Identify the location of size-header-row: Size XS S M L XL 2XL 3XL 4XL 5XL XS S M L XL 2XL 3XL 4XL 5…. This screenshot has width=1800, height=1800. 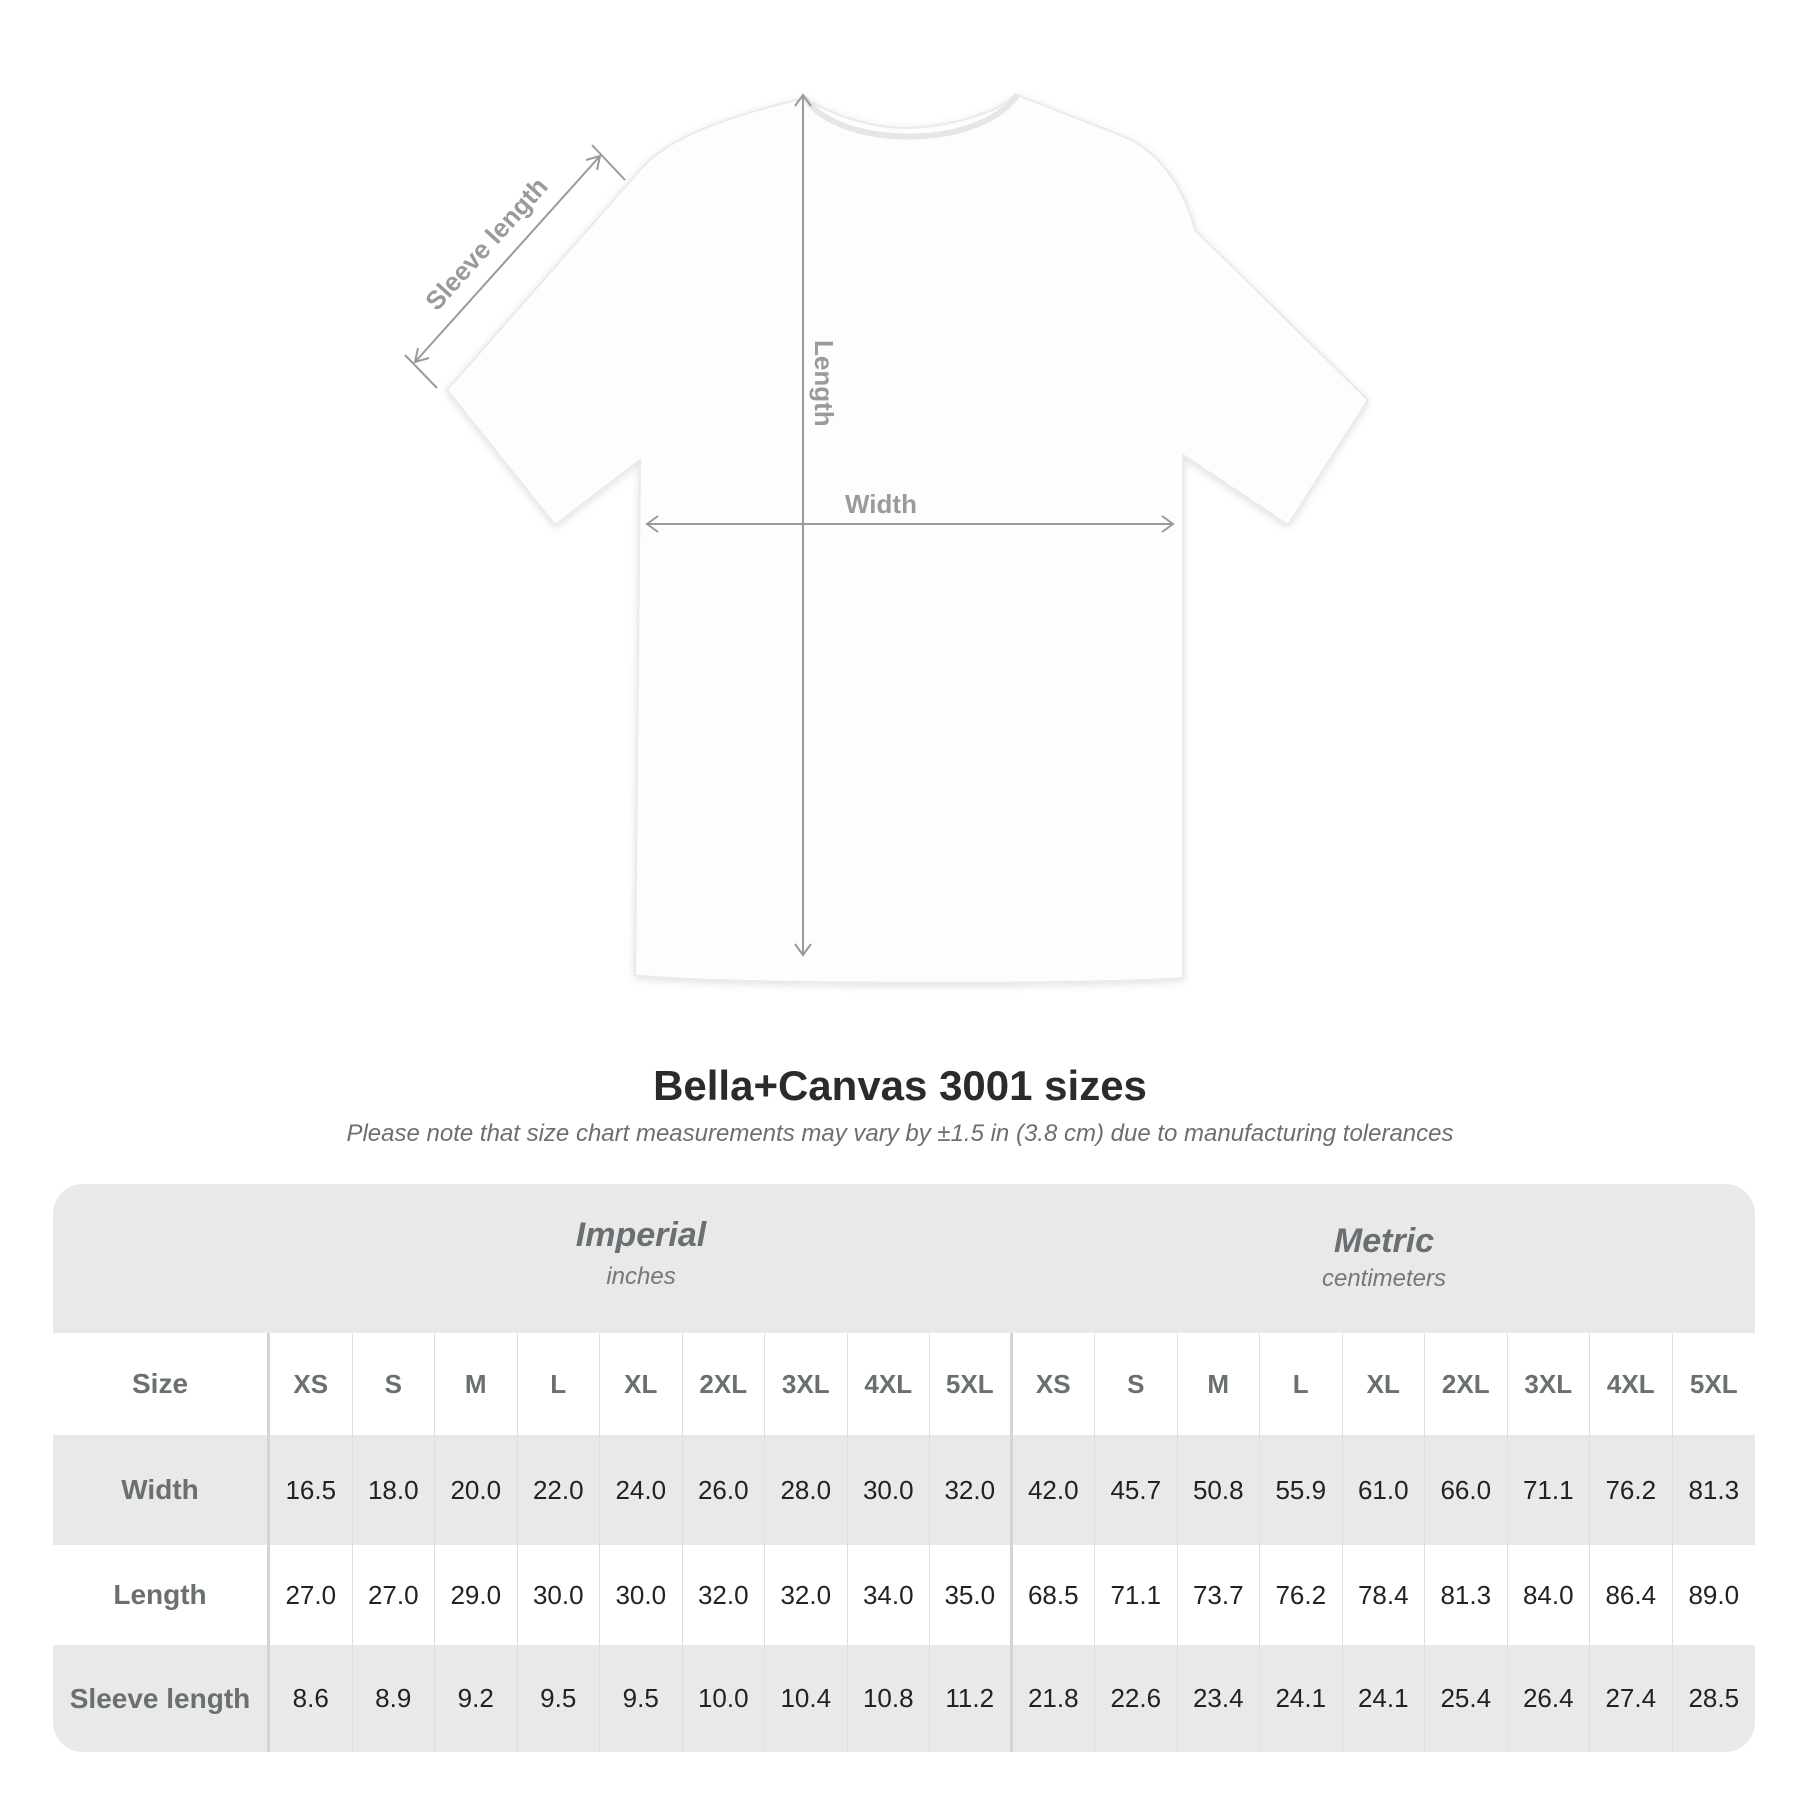
(904, 1384).